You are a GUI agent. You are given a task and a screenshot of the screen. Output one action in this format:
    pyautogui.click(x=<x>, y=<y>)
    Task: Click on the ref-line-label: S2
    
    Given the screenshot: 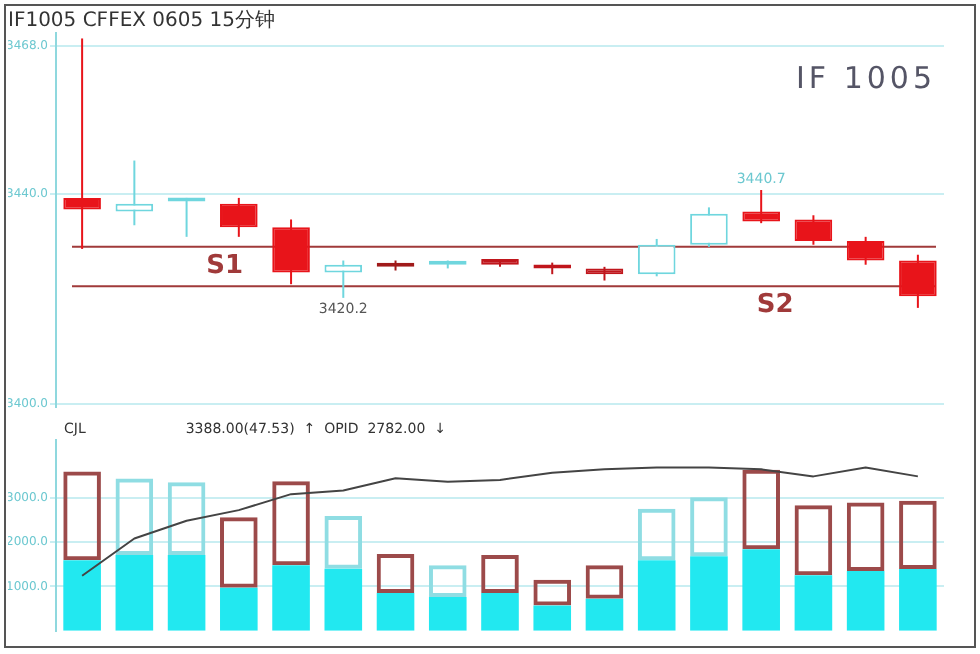 What is the action you would take?
    pyautogui.click(x=775, y=305)
    